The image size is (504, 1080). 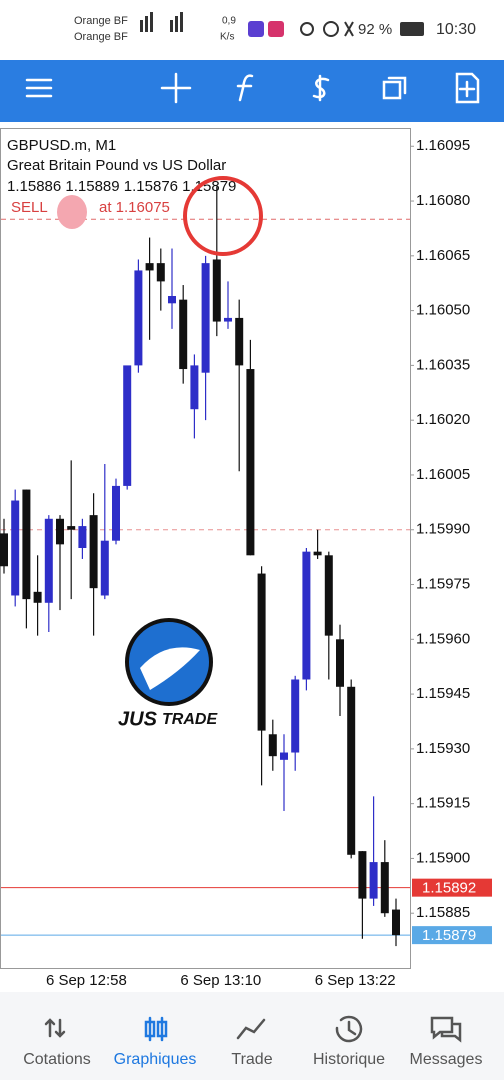 What do you see at coordinates (443, 693) in the screenshot?
I see `y-tick-label: 1.15945` at bounding box center [443, 693].